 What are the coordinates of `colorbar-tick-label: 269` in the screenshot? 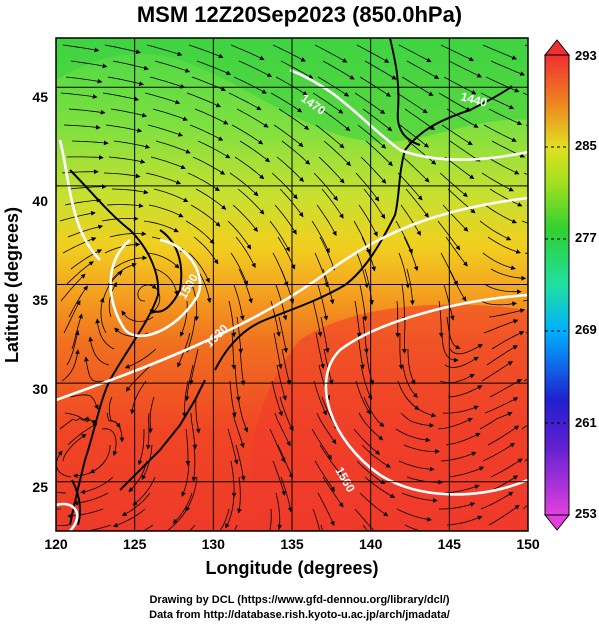 It's located at (586, 329).